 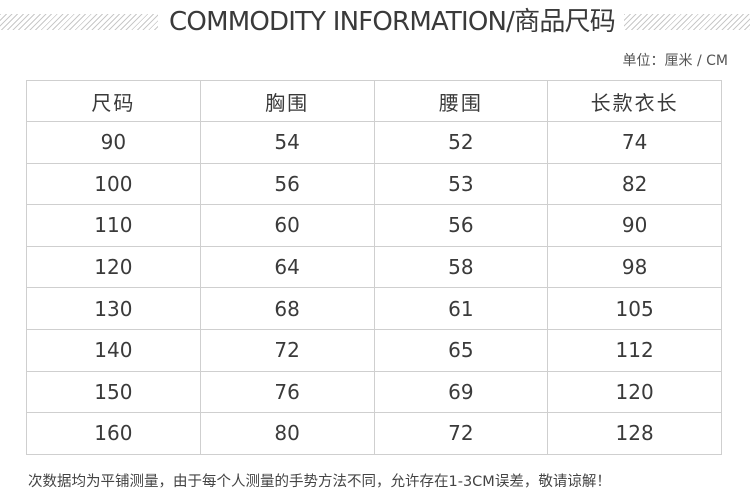 I want to click on table-row: 100 56 53 82, so click(x=374, y=184).